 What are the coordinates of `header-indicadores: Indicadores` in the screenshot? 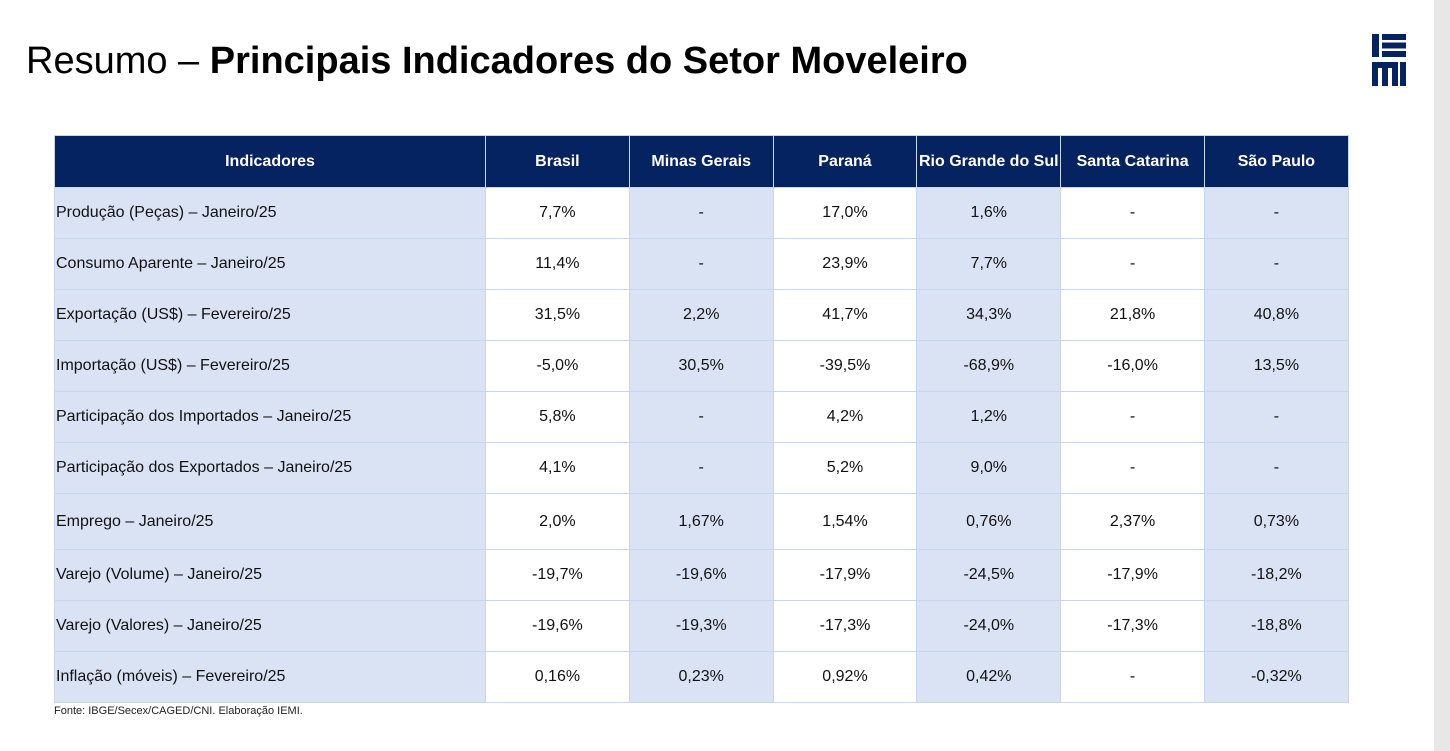 It's located at (270, 161).